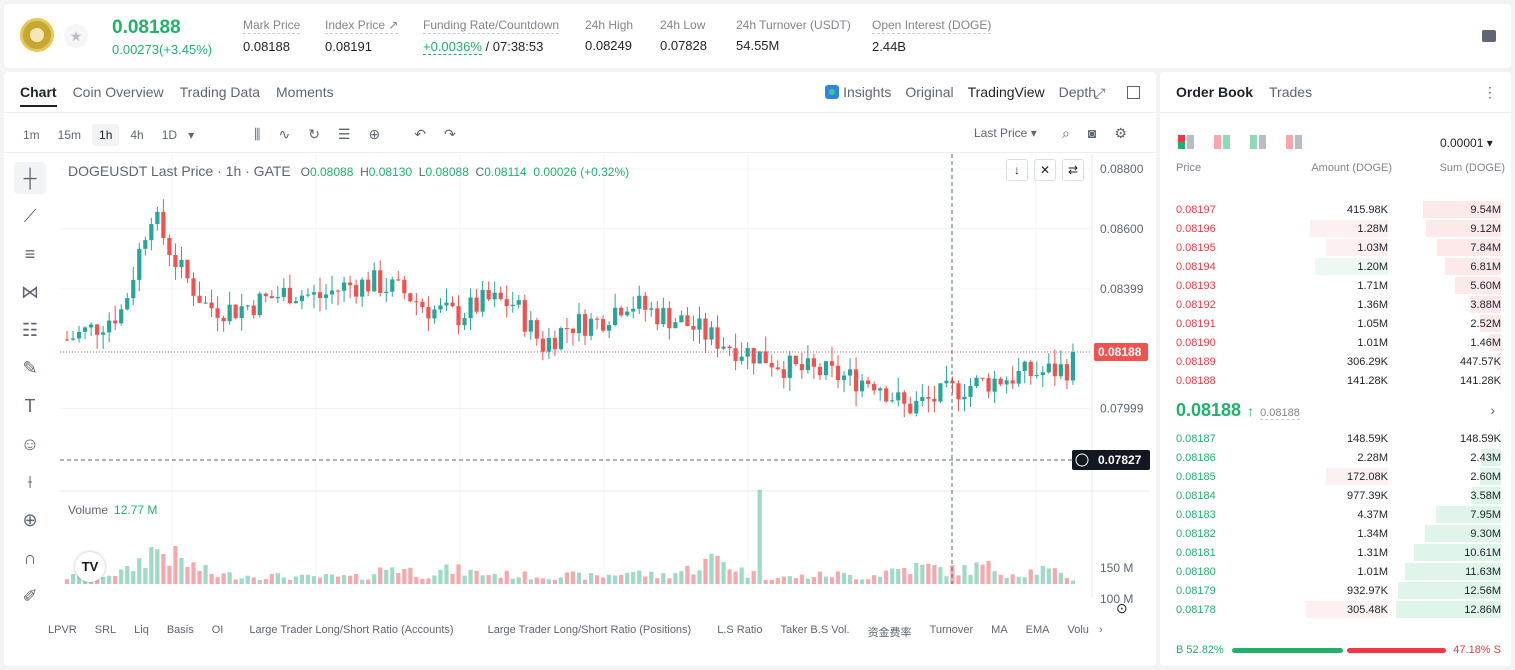 Image resolution: width=1515 pixels, height=670 pixels. What do you see at coordinates (858, 92) in the screenshot?
I see `tab-insights: Insights` at bounding box center [858, 92].